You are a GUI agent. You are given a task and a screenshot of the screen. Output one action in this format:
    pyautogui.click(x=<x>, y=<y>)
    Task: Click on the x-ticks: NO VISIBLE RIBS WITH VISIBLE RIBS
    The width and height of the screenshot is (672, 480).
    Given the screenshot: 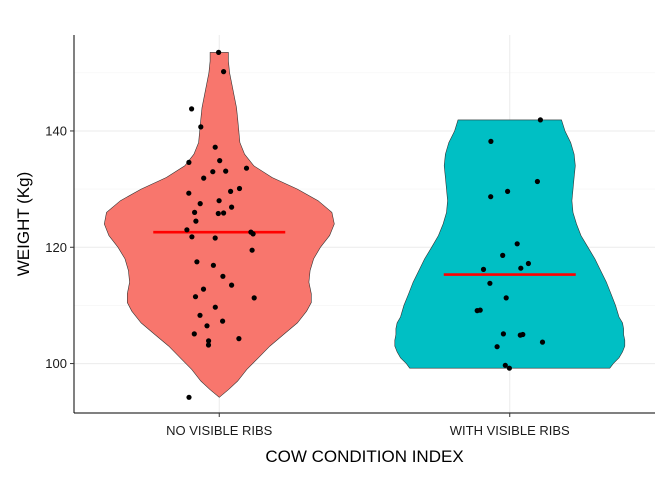 What is the action you would take?
    pyautogui.click(x=368, y=425)
    